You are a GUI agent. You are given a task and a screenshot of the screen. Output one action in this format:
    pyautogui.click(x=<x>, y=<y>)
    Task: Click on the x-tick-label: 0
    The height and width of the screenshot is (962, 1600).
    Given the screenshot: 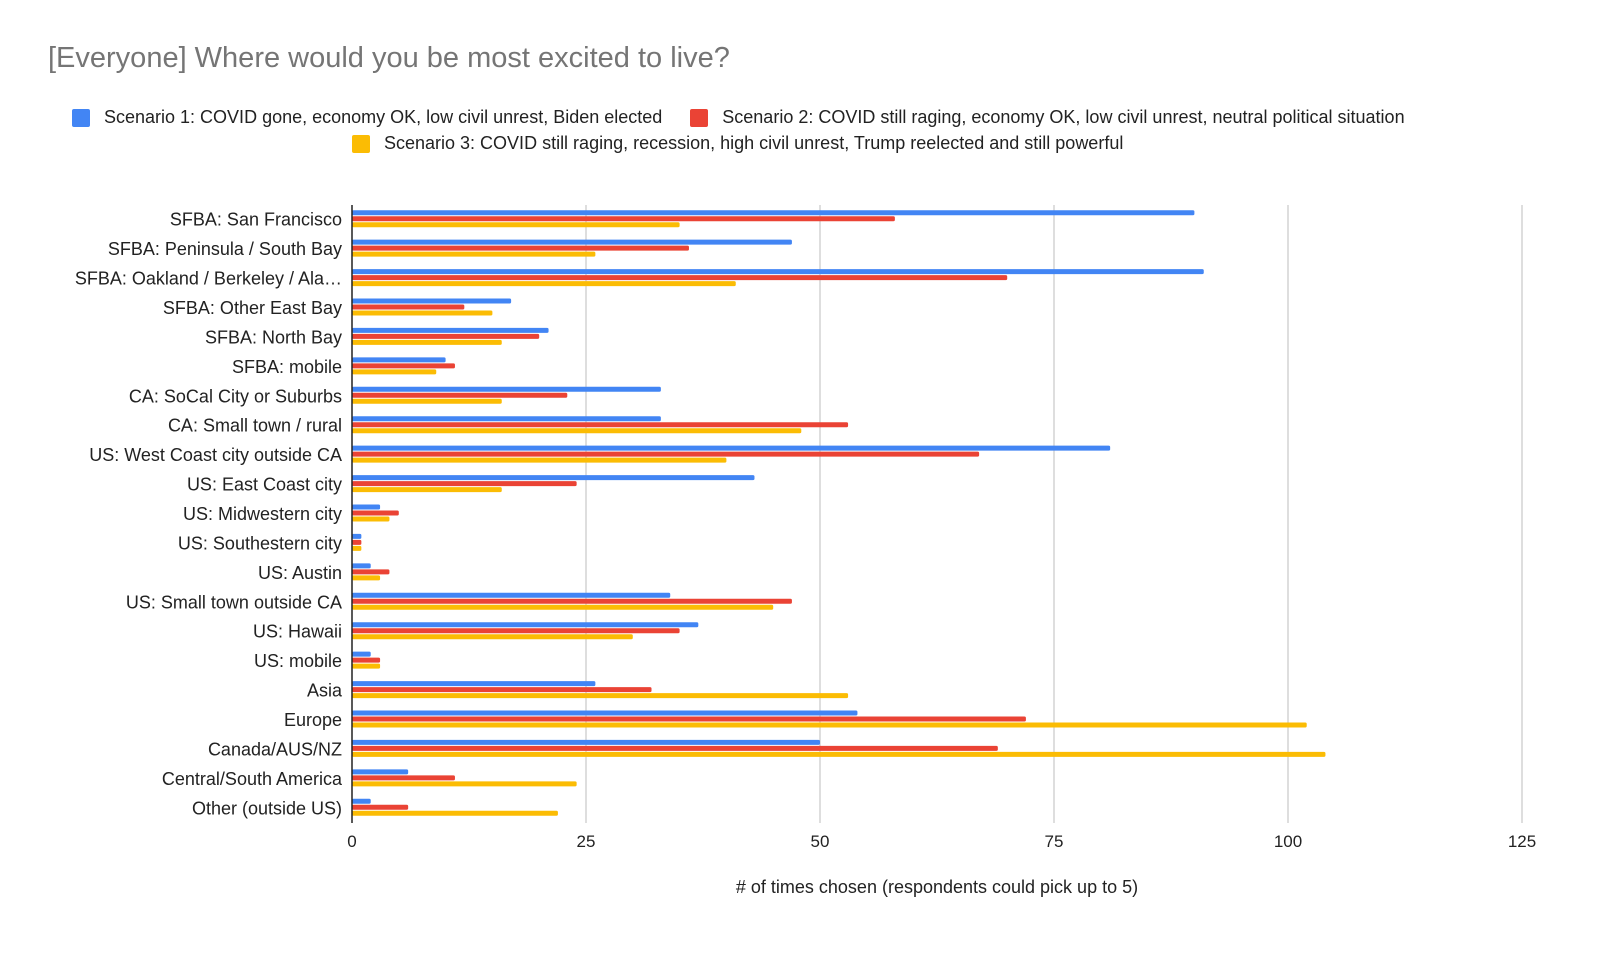 What is the action you would take?
    pyautogui.click(x=351, y=841)
    